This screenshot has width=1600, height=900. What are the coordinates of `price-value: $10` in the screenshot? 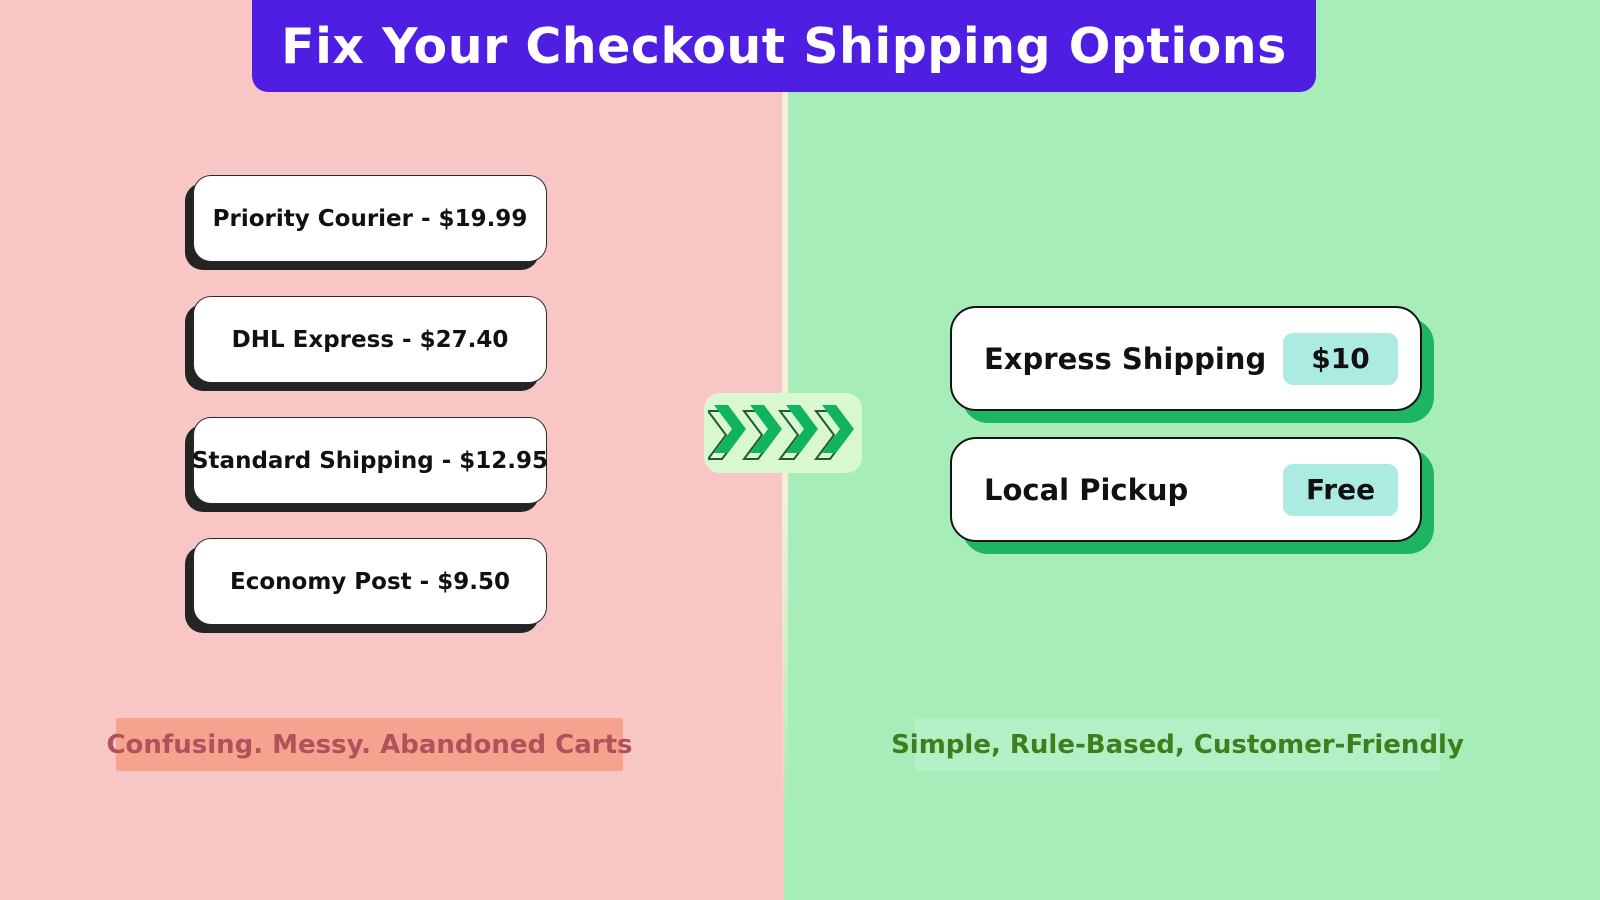 It's located at (1340, 358).